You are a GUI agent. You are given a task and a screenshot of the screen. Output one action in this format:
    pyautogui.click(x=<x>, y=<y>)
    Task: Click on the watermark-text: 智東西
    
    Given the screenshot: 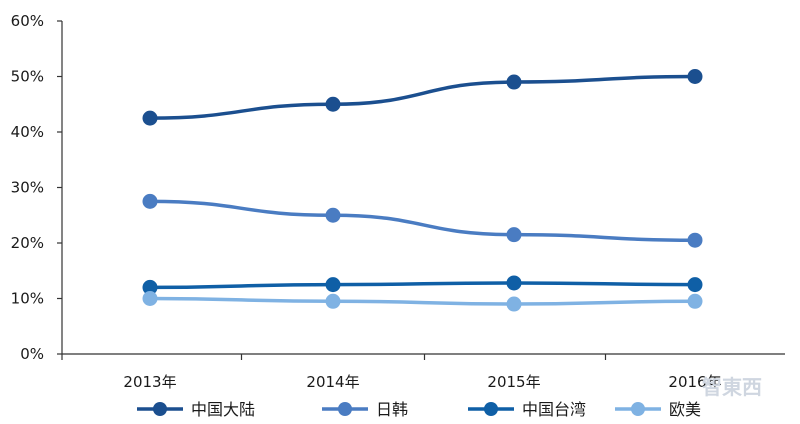 What is the action you would take?
    pyautogui.click(x=732, y=387)
    